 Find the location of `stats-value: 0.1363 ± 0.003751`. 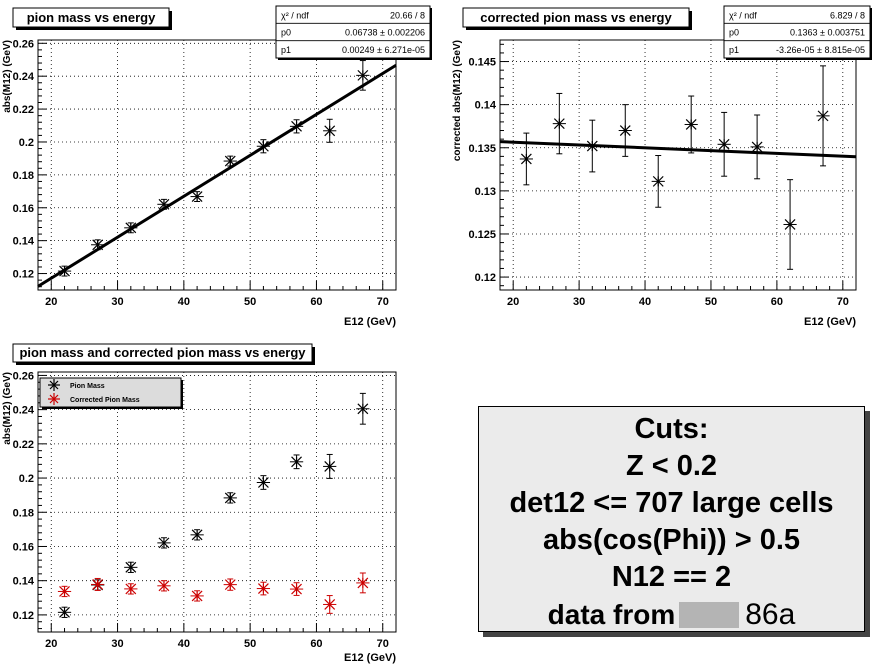

stats-value: 0.1363 ± 0.003751 is located at coordinates (827, 33).